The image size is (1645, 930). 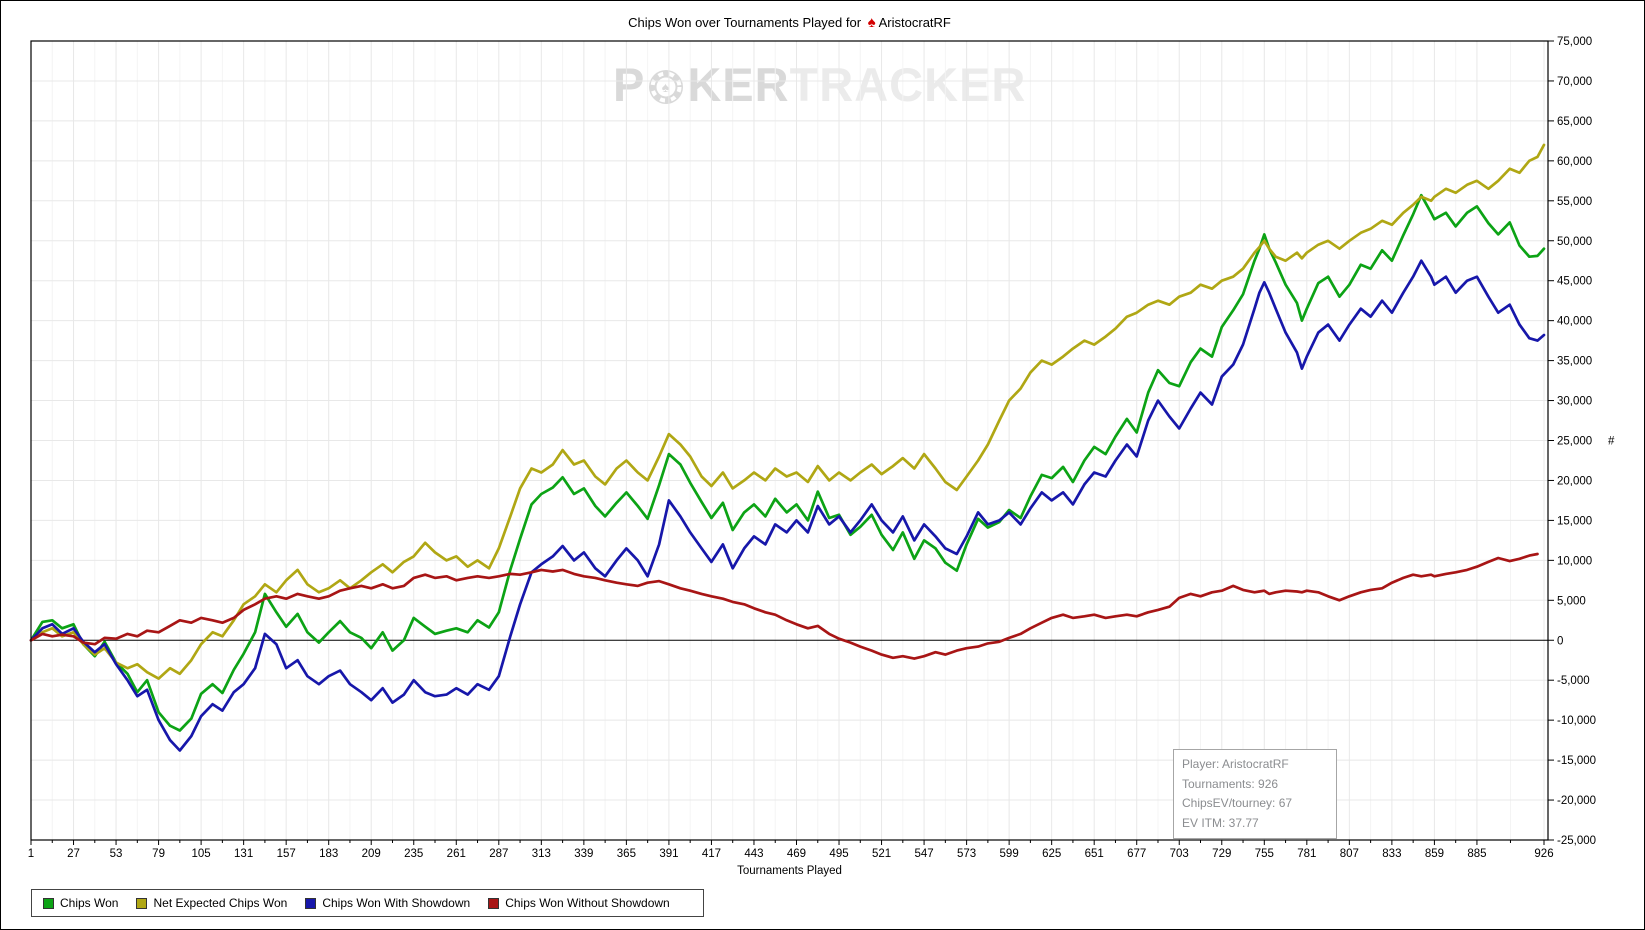 What do you see at coordinates (1574, 362) in the screenshot?
I see `y-axis-tick-label: 35,000` at bounding box center [1574, 362].